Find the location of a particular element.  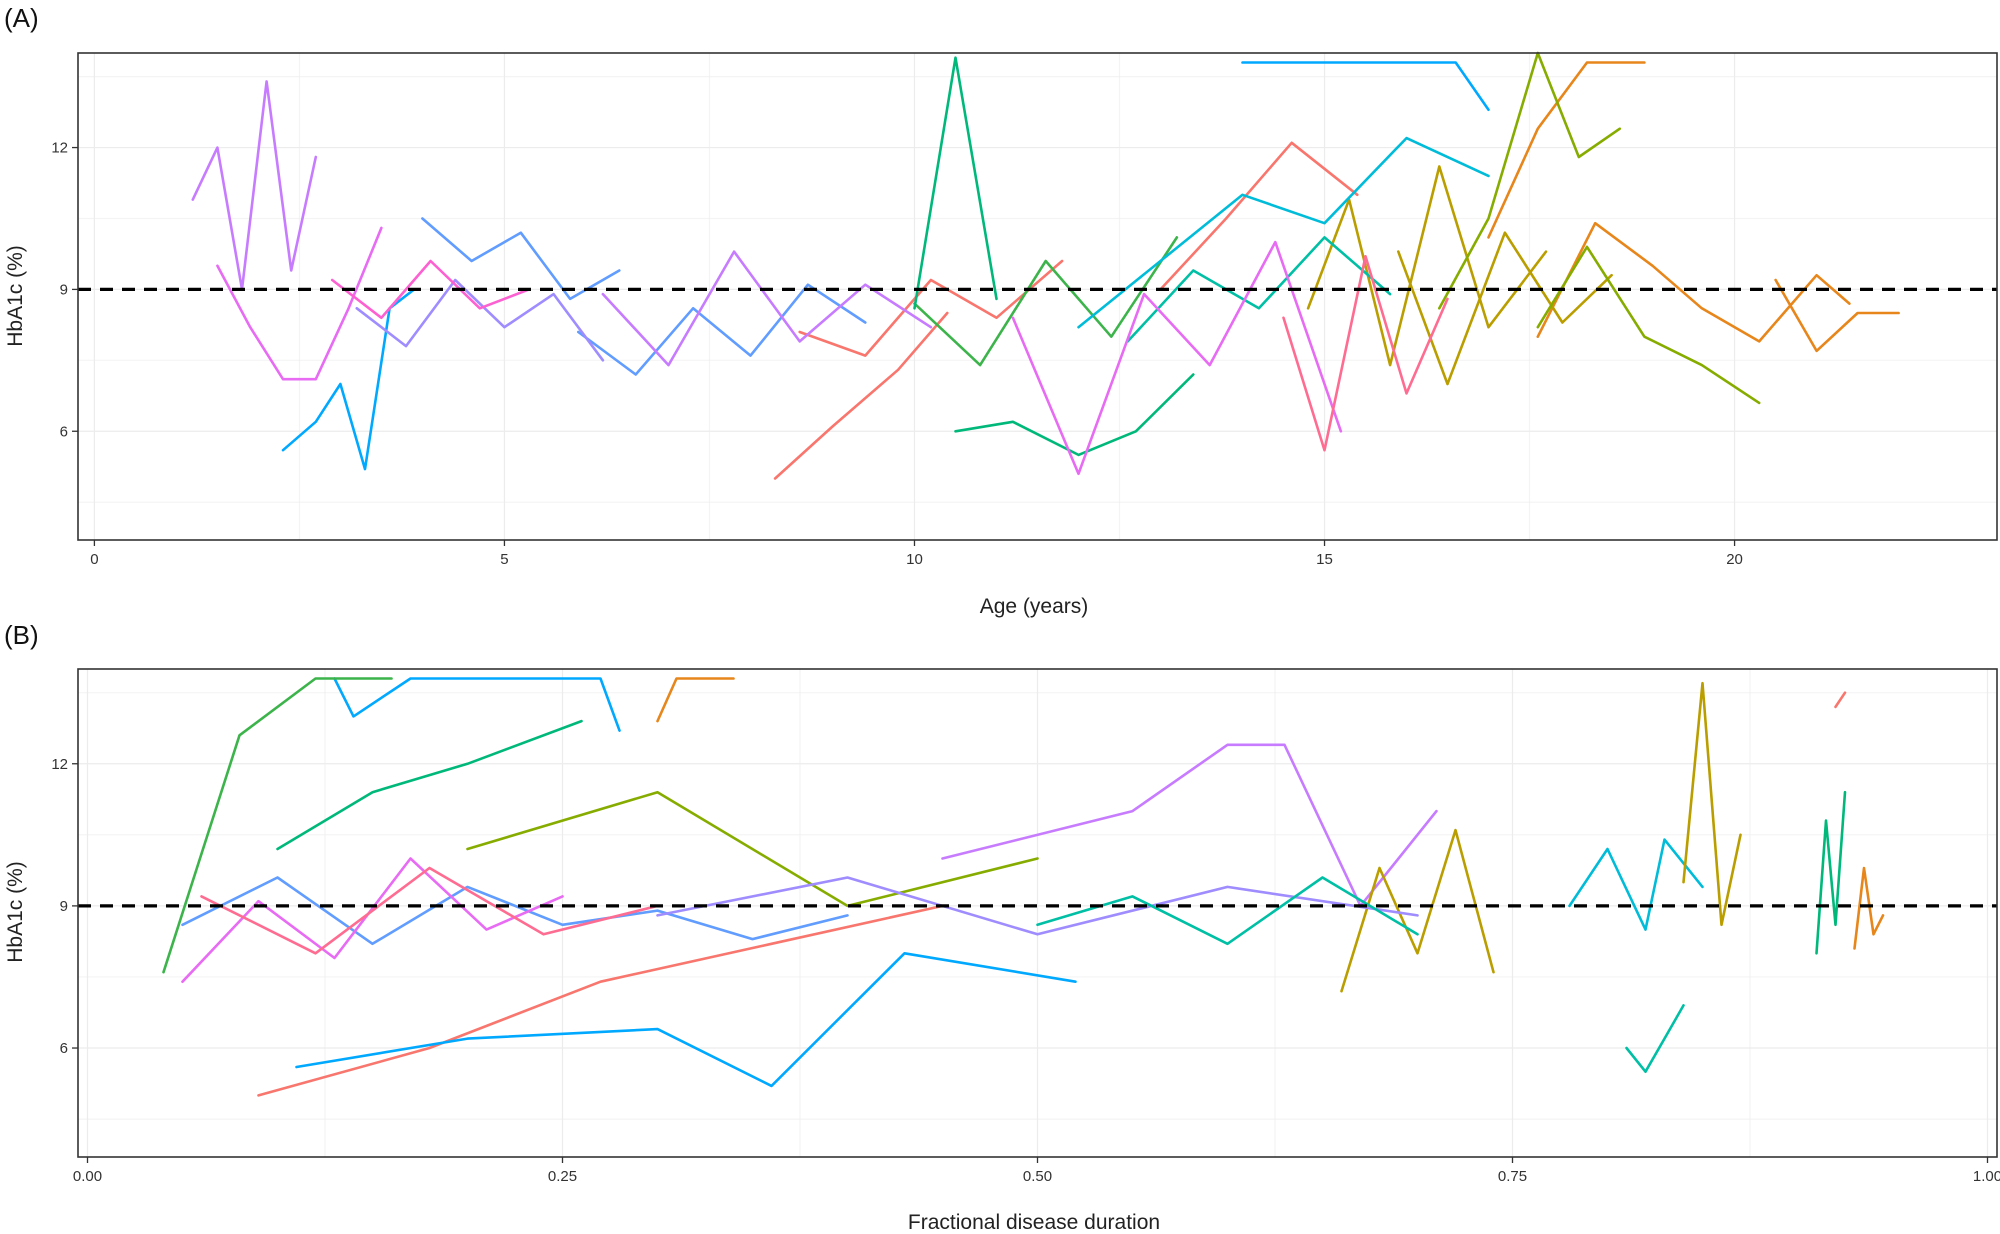

x-tick-label: 20 is located at coordinates (1734, 559).